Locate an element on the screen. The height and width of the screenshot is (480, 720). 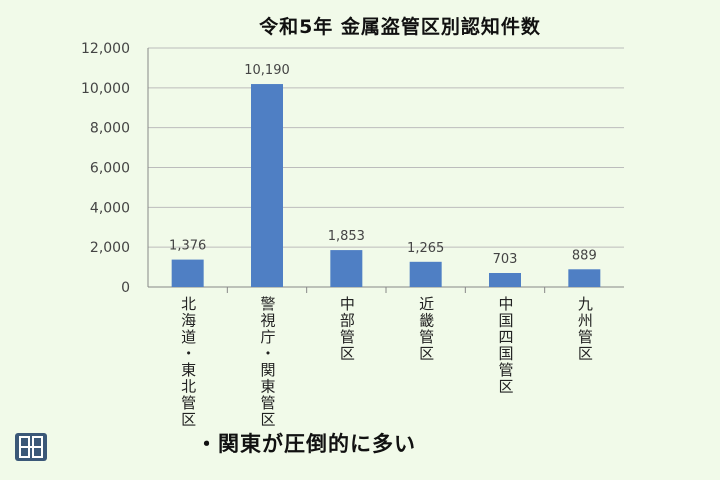
data-label: 703 is located at coordinates (505, 259).